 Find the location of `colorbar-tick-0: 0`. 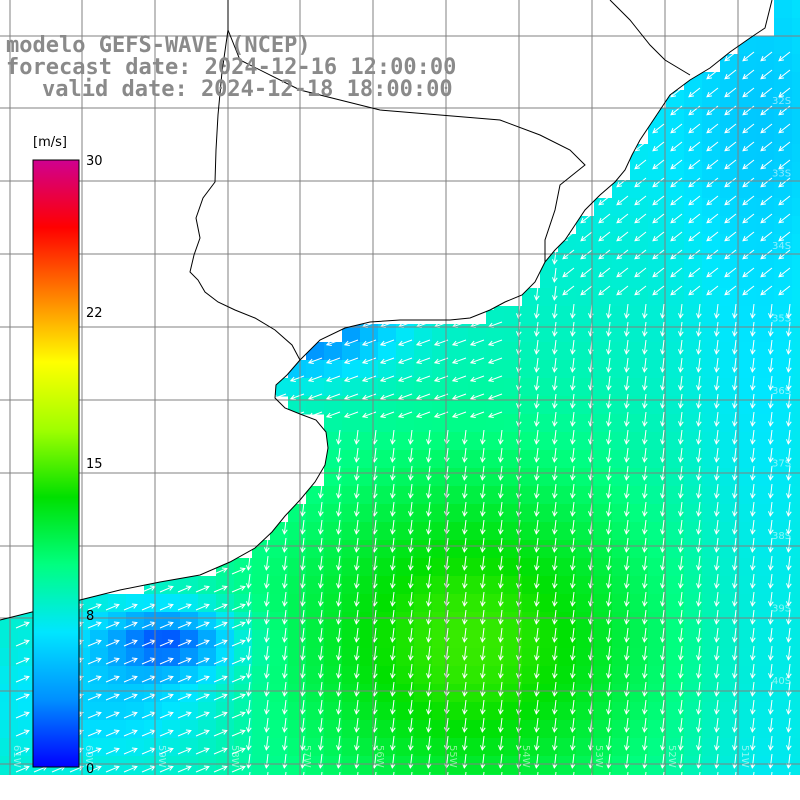

colorbar-tick-0: 0 is located at coordinates (90, 769).